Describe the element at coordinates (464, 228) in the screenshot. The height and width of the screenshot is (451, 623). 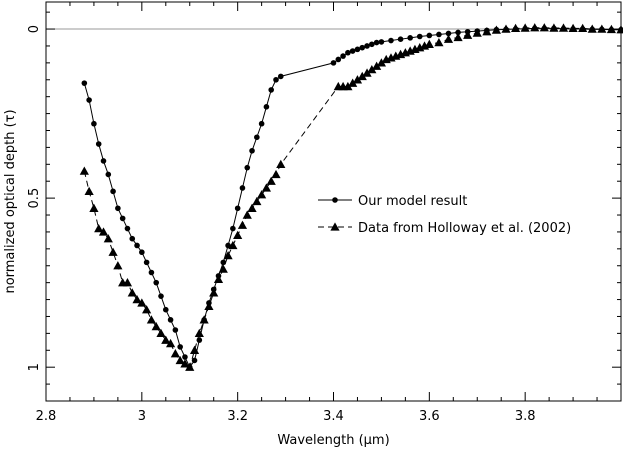
I see `legend-label: Data from Holloway et al. (2002)` at that location.